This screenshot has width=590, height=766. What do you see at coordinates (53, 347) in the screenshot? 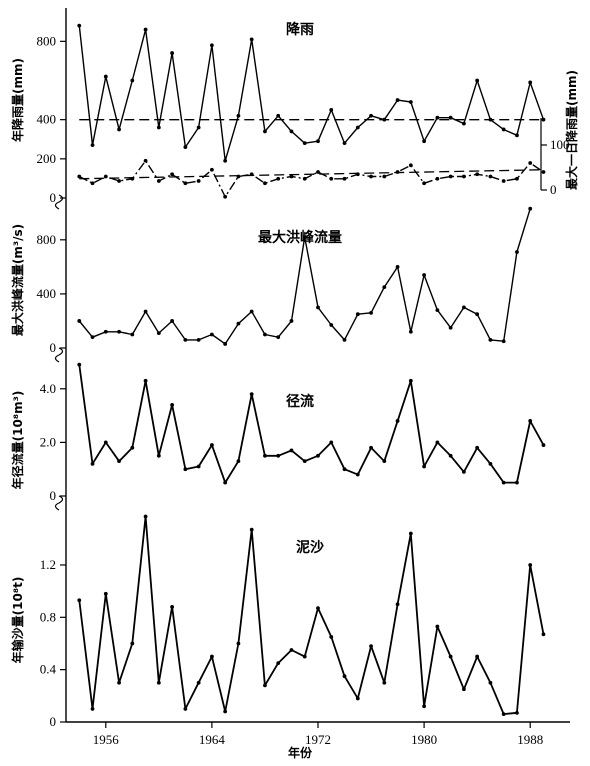
I see `y-tick-label: 0` at bounding box center [53, 347].